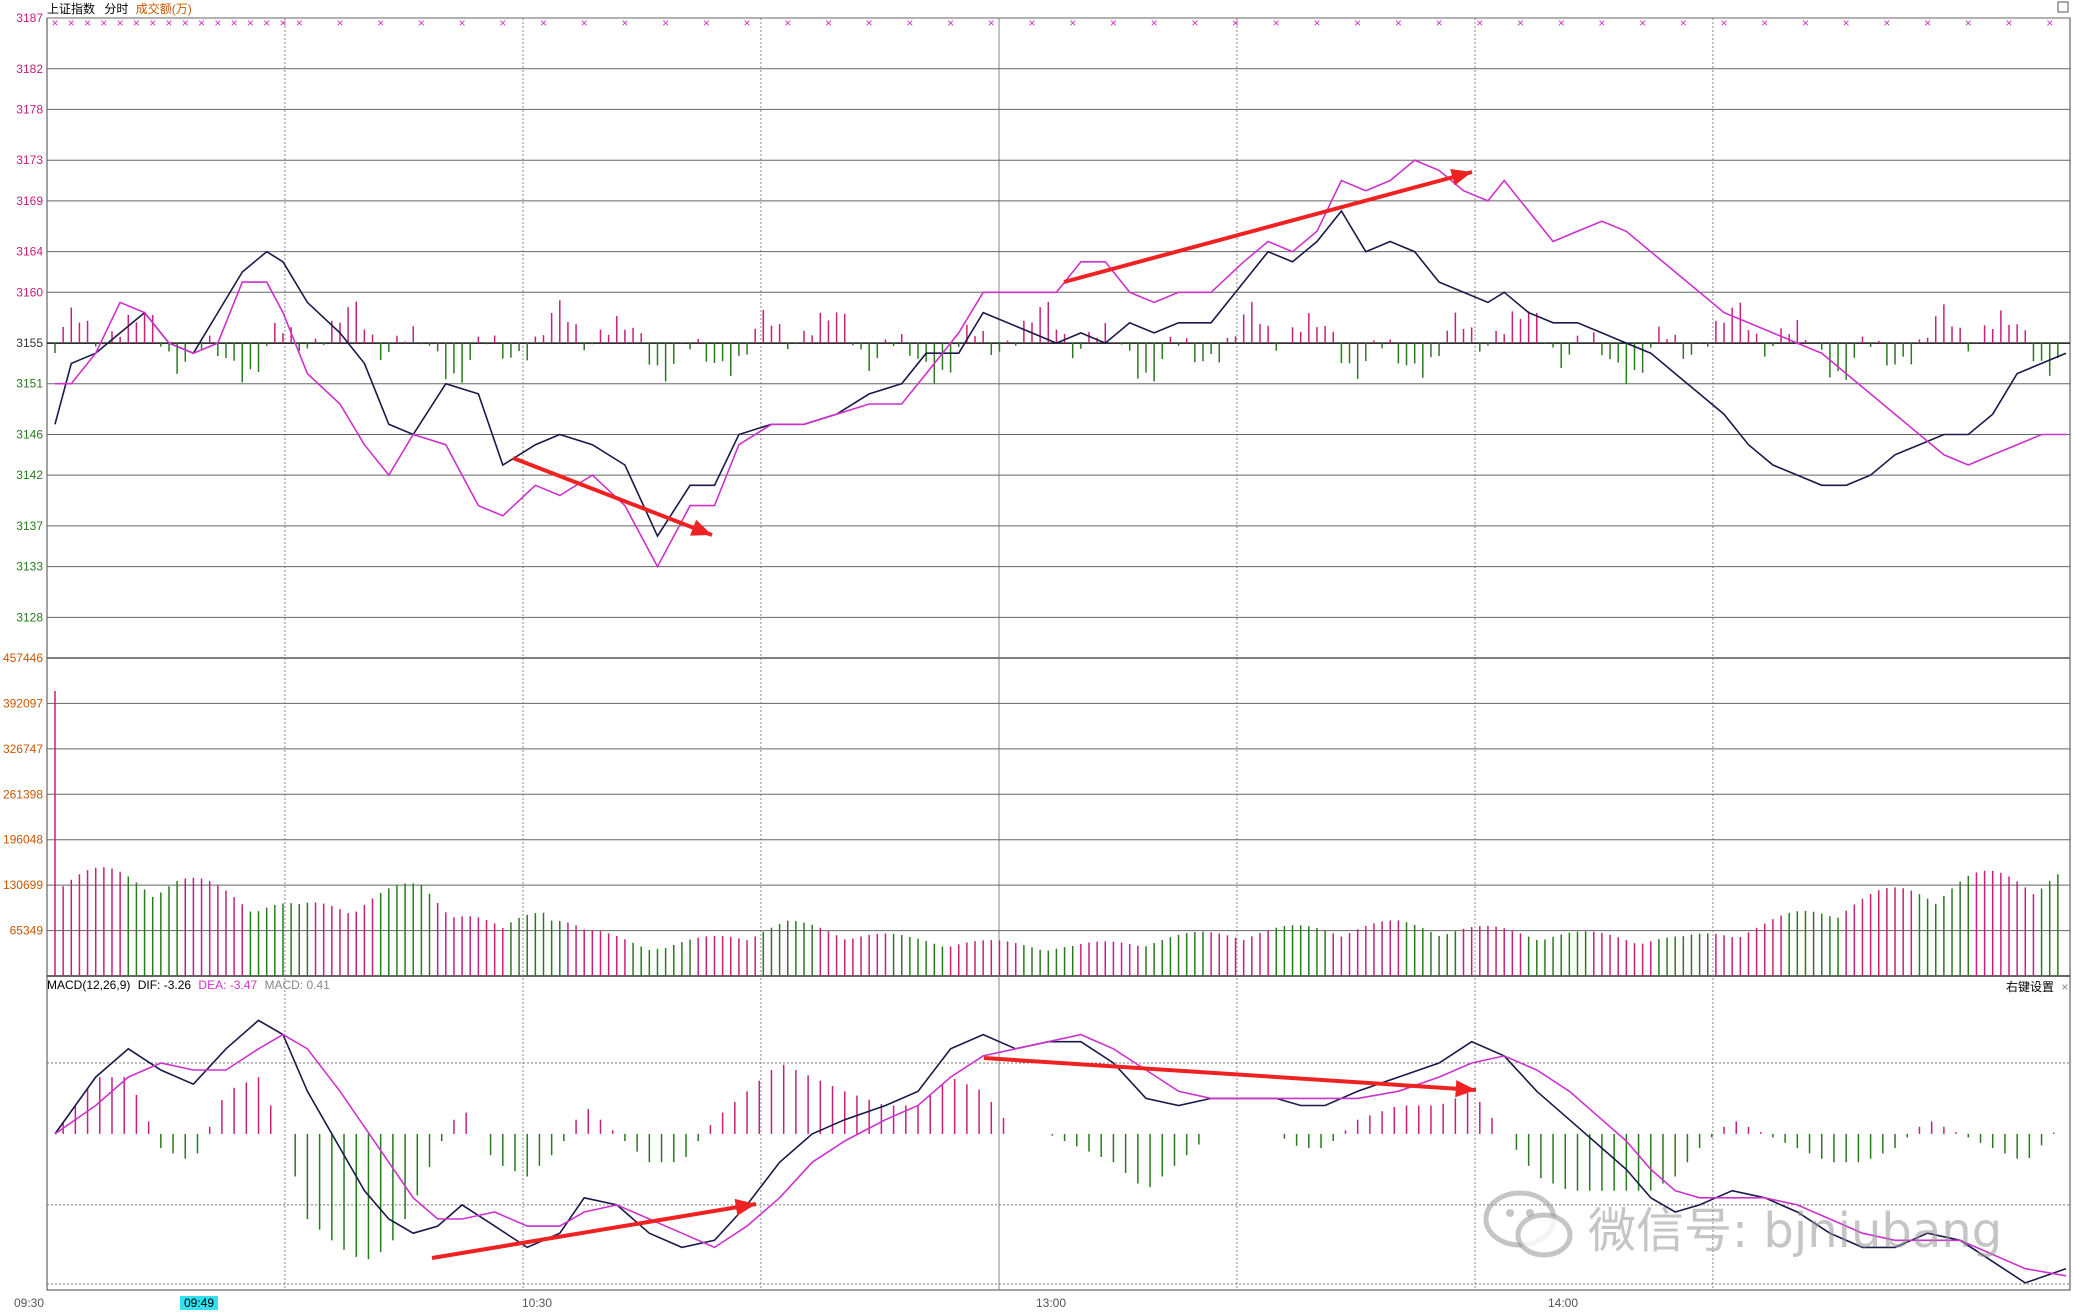 This screenshot has height=1314, width=2074. What do you see at coordinates (1230, 1074) in the screenshot?
I see `macd-arrow-right` at bounding box center [1230, 1074].